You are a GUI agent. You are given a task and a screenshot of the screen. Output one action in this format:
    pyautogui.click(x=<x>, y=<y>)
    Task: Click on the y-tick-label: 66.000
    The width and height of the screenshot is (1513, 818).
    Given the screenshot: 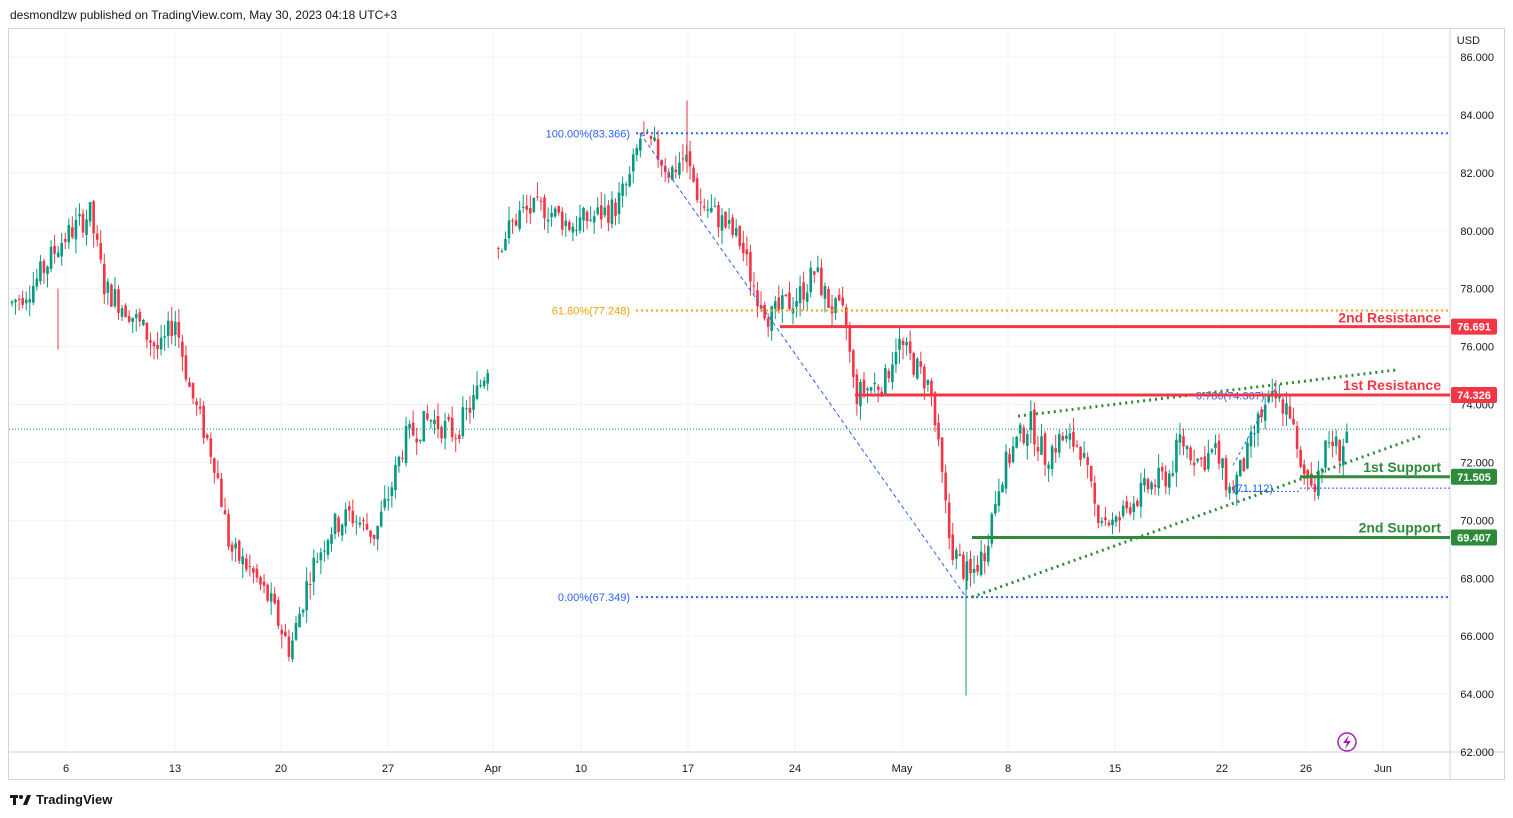 What is the action you would take?
    pyautogui.click(x=1477, y=637)
    